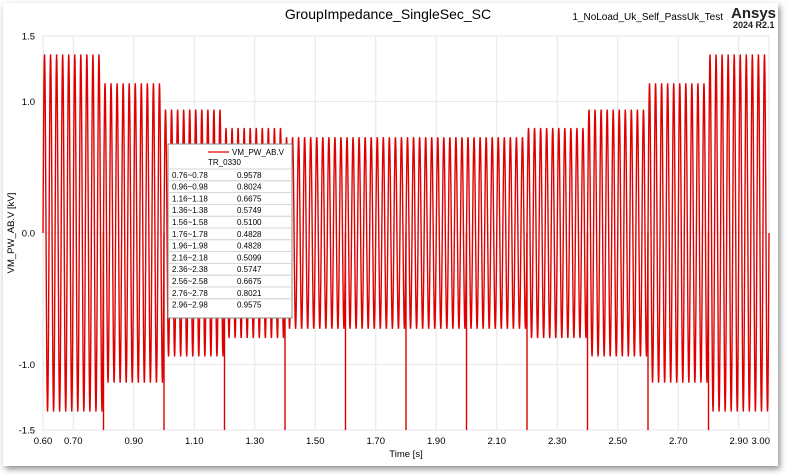 The width and height of the screenshot is (788, 476). I want to click on legend-series-name: VM_PW_AB.V, so click(258, 152).